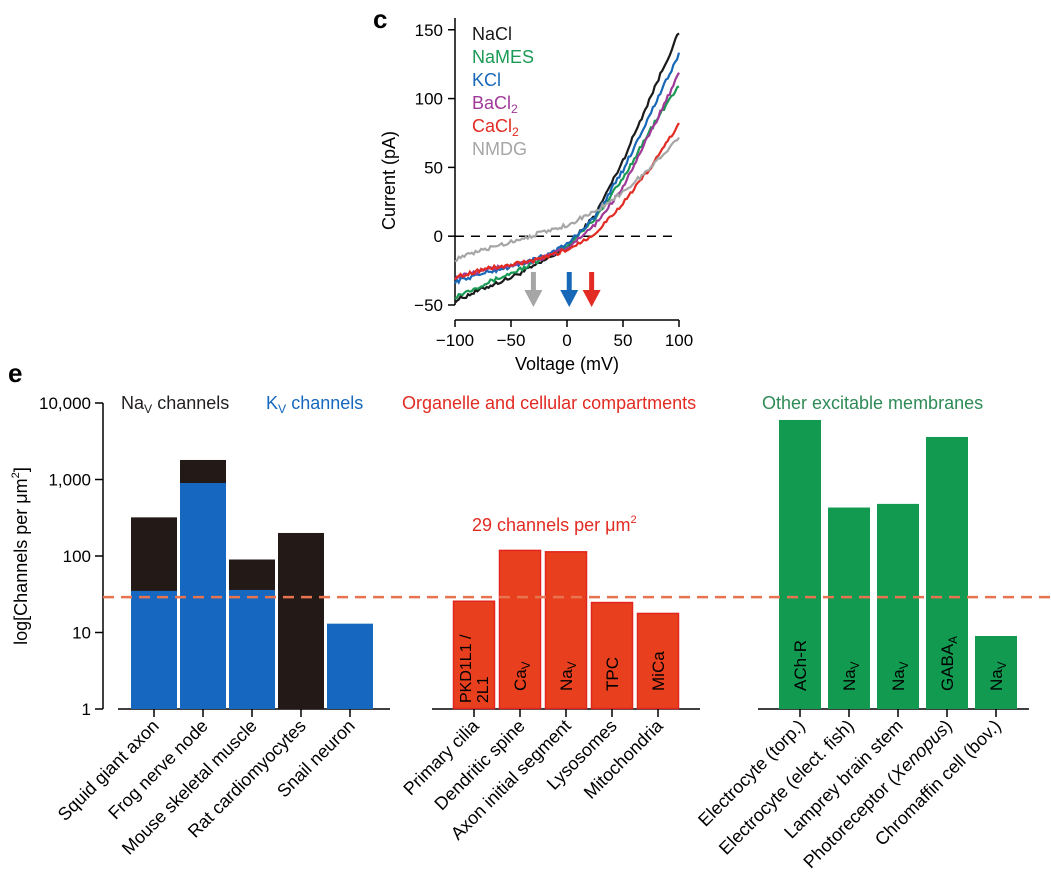 Image resolution: width=1051 pixels, height=892 pixels. What do you see at coordinates (492, 34) in the screenshot?
I see `legend-nacl: NaCl` at bounding box center [492, 34].